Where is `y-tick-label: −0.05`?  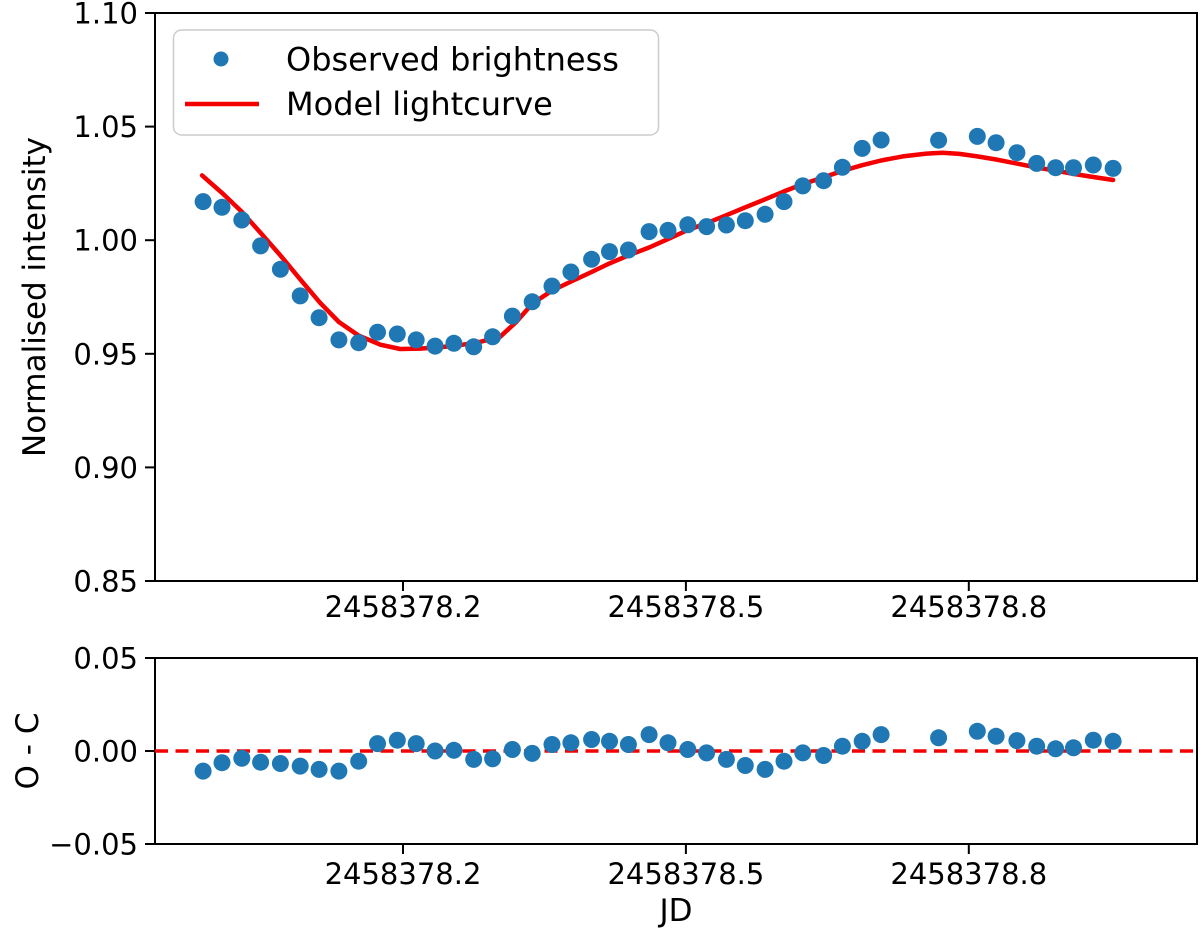 y-tick-label: −0.05 is located at coordinates (93, 845).